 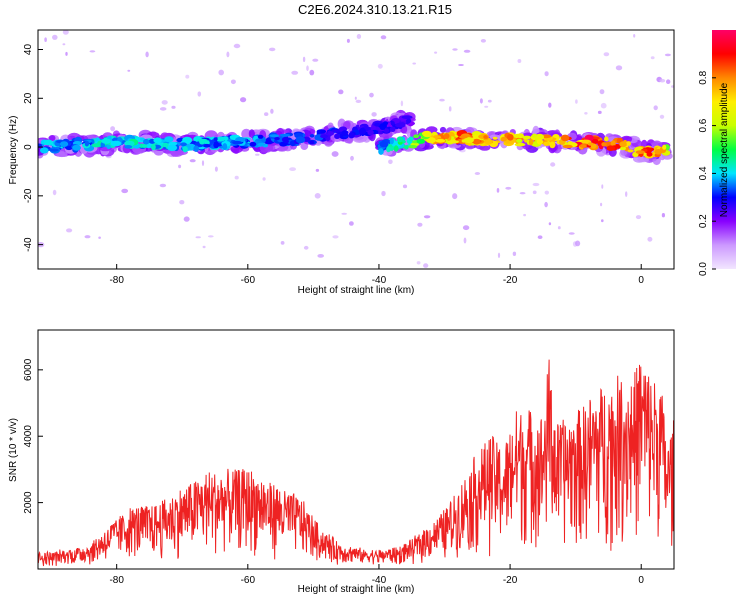 What do you see at coordinates (356, 589) in the screenshot?
I see `snr-x-axis-label: Height of straight line (km)` at bounding box center [356, 589].